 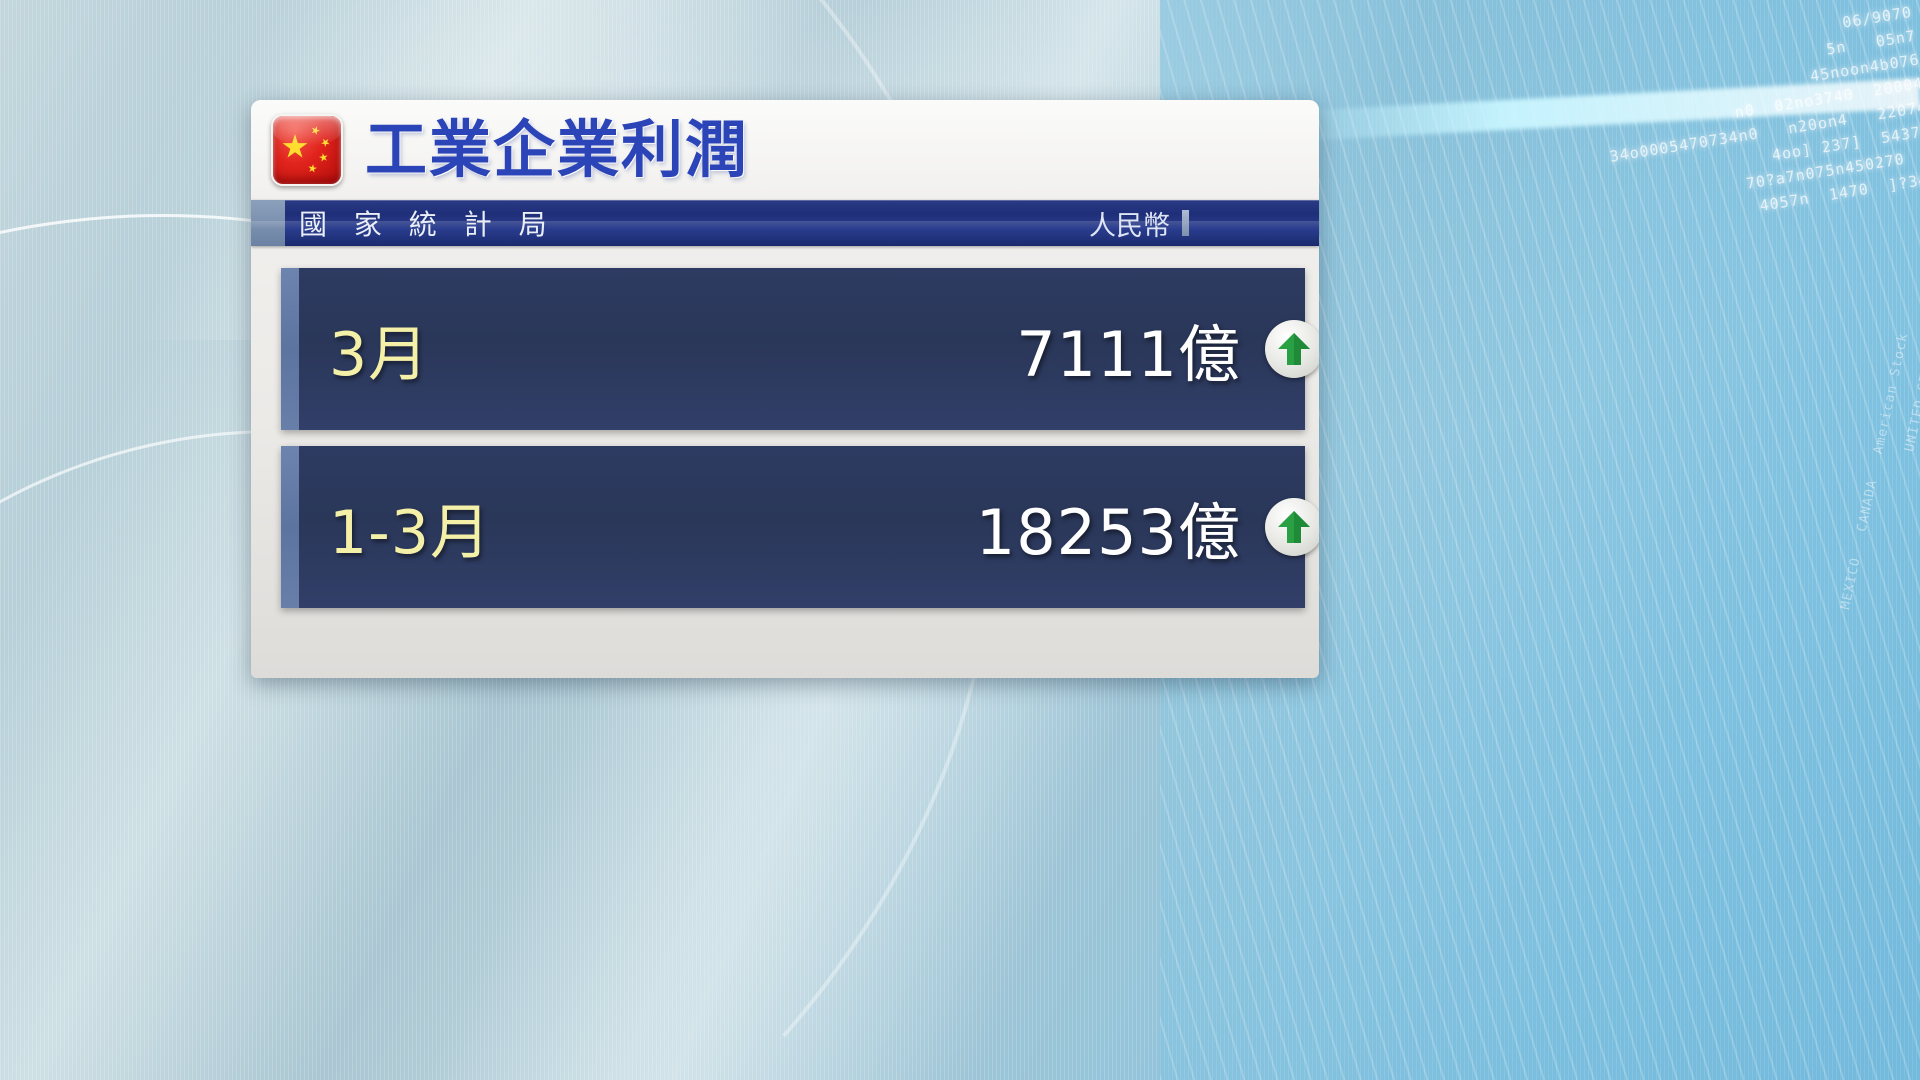 I want to click on page-title: 工業企業利潤, so click(x=557, y=149).